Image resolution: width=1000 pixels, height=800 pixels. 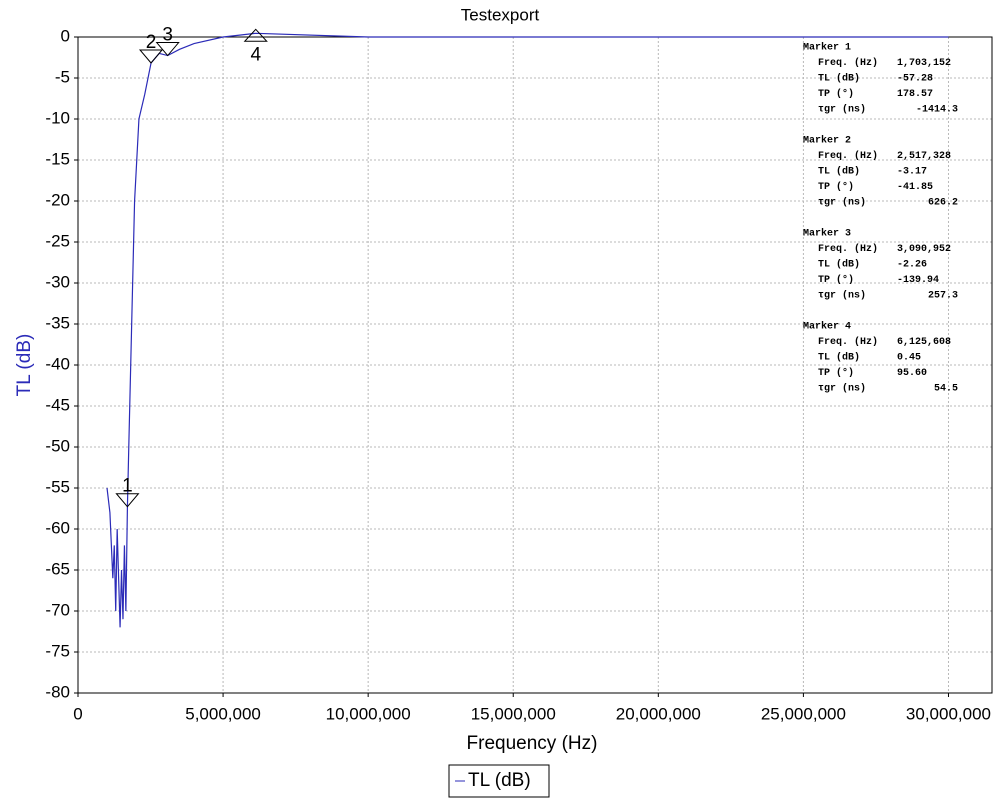 What do you see at coordinates (943, 203) in the screenshot?
I see `marker-value: 626.2` at bounding box center [943, 203].